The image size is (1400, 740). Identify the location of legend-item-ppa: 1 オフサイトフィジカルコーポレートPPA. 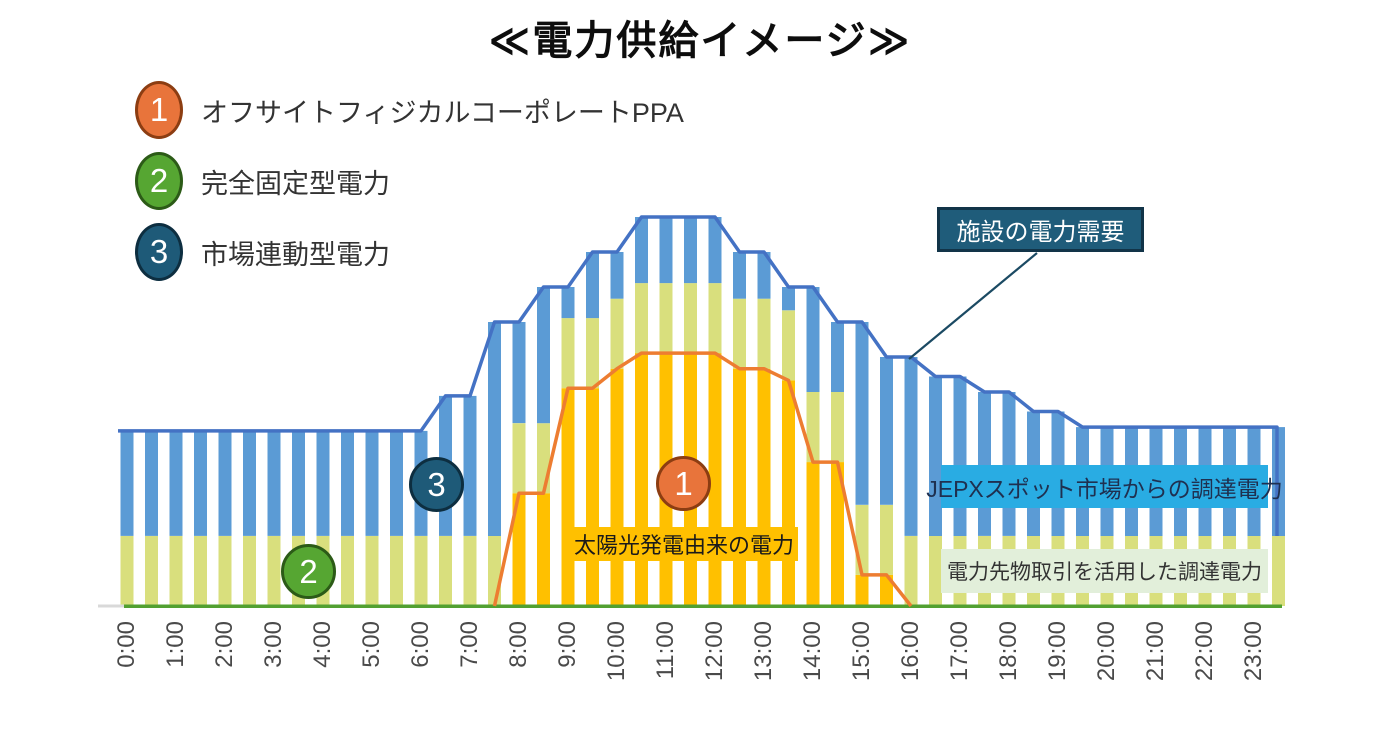
(409, 110).